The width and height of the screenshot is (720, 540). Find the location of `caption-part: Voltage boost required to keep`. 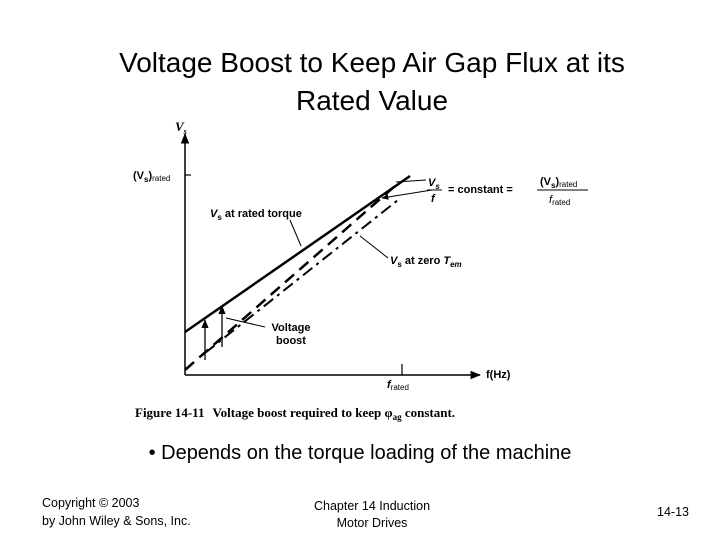

caption-part: Voltage boost required to keep is located at coordinates (298, 412).